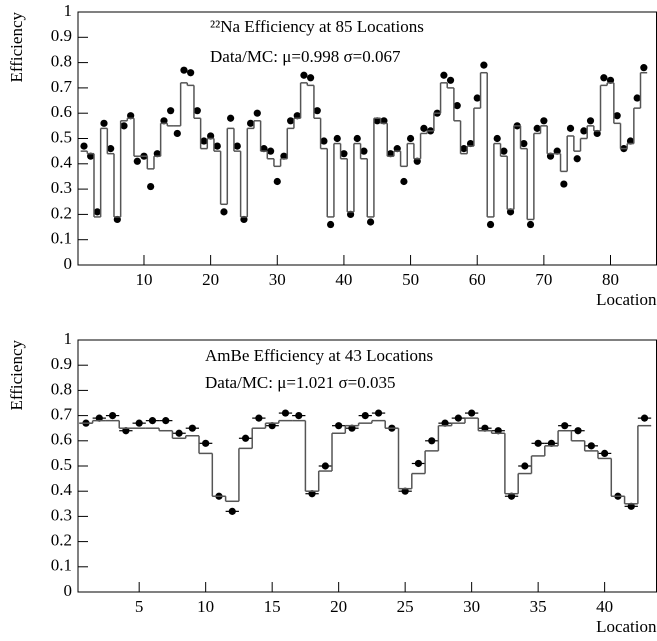  What do you see at coordinates (16, 47) in the screenshot?
I see `y-axis-label: Efficiency` at bounding box center [16, 47].